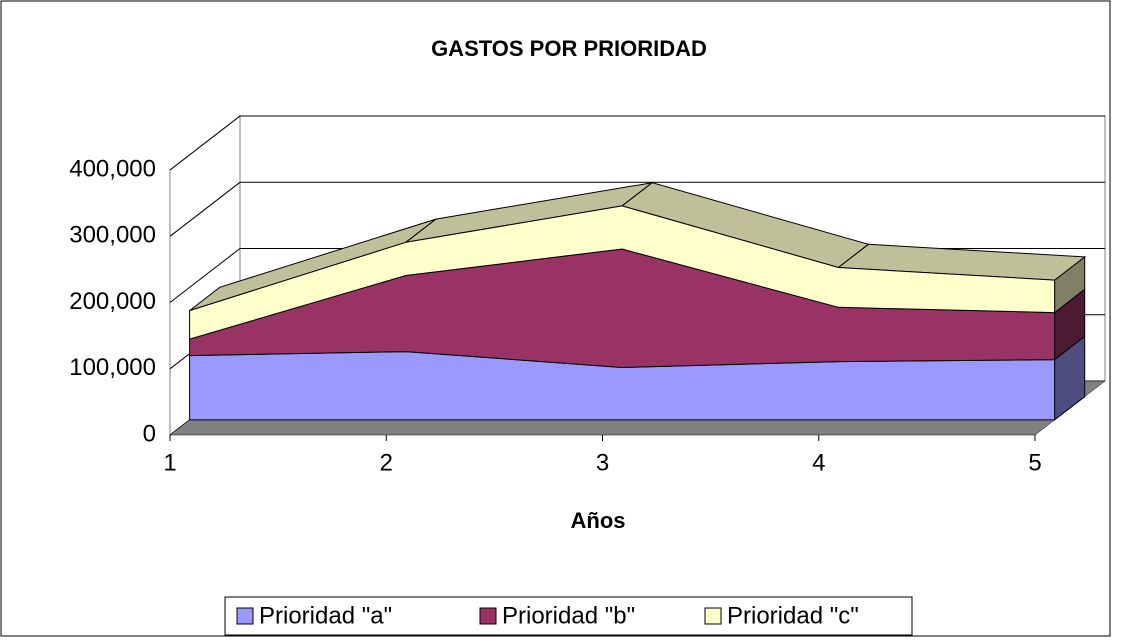 This screenshot has height=644, width=1121. I want to click on legend-label: Prioridad "c", so click(793, 615).